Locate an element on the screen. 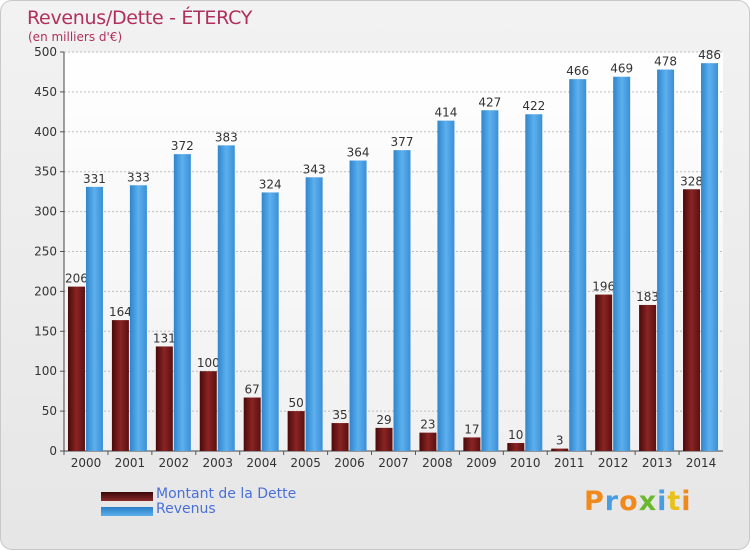 The width and height of the screenshot is (750, 551). bar-revenue-2009 is located at coordinates (490, 280).